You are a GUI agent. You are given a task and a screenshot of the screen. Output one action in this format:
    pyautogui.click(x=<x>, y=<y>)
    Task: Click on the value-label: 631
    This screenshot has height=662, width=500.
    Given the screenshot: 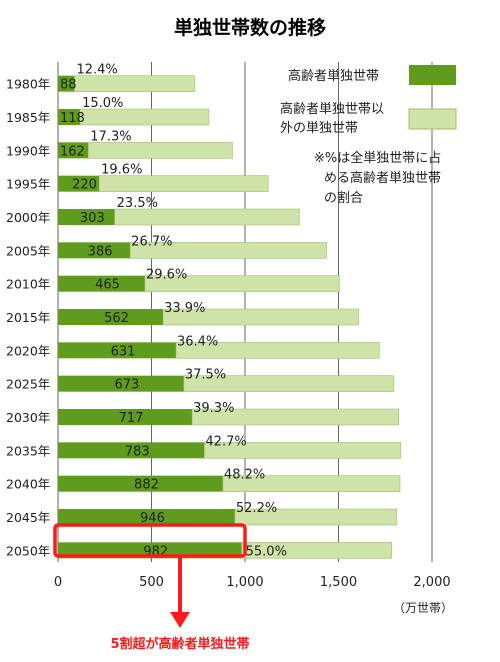 What is the action you would take?
    pyautogui.click(x=123, y=351)
    